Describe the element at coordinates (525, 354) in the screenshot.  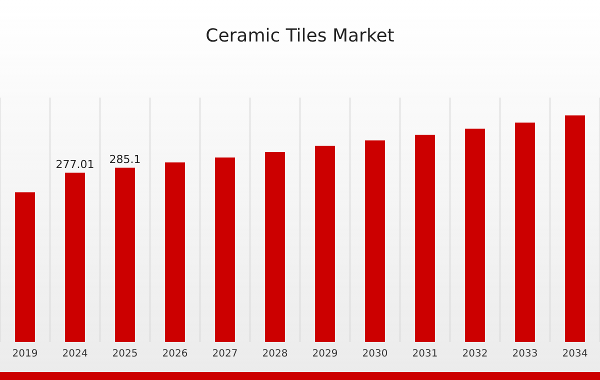
I see `x-tick-label: 2033` at that location.